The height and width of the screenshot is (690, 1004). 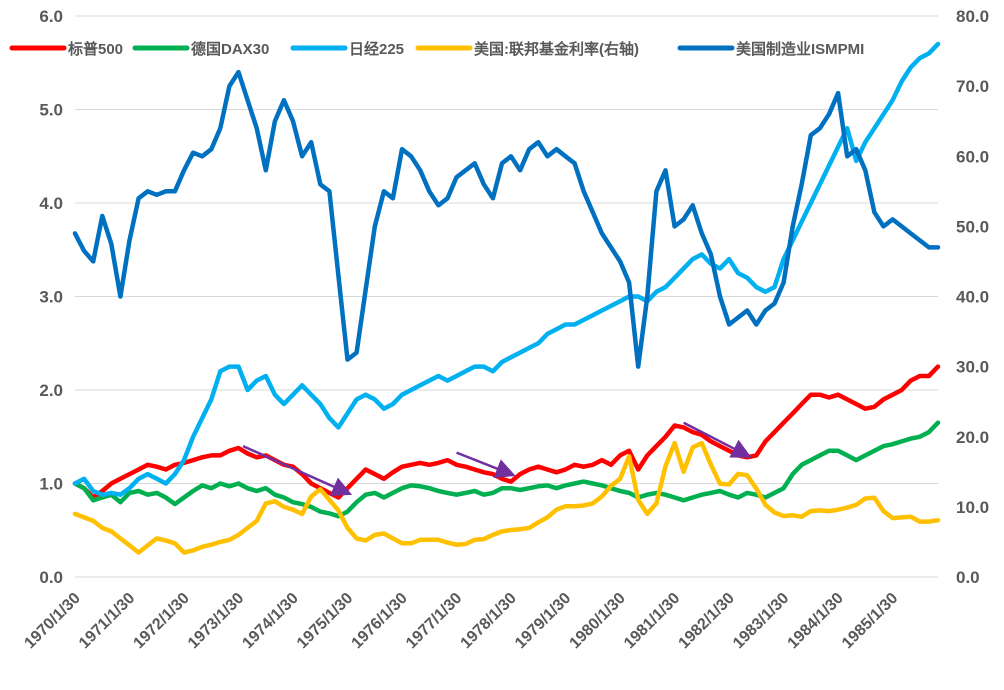 What do you see at coordinates (972, 16) in the screenshot?
I see `y-right-tick-label: 80.0` at bounding box center [972, 16].